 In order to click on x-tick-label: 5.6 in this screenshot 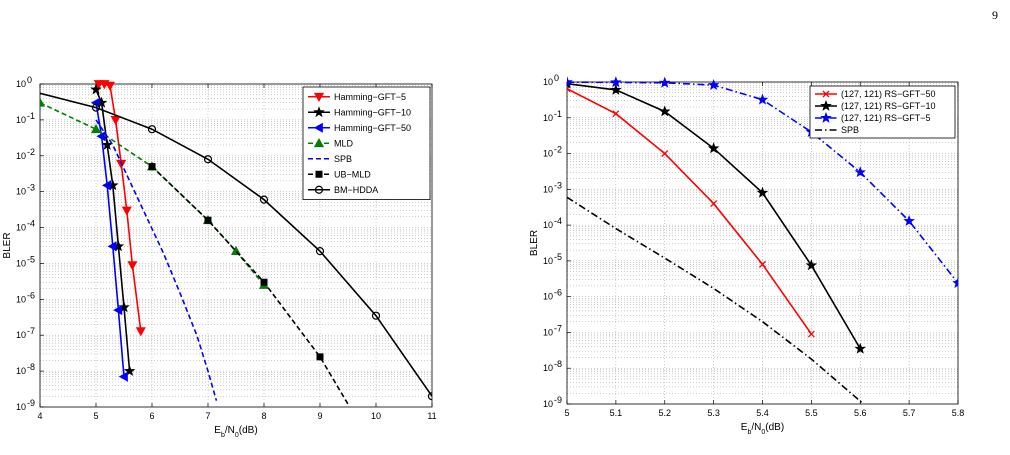, I will do `click(860, 413)`.